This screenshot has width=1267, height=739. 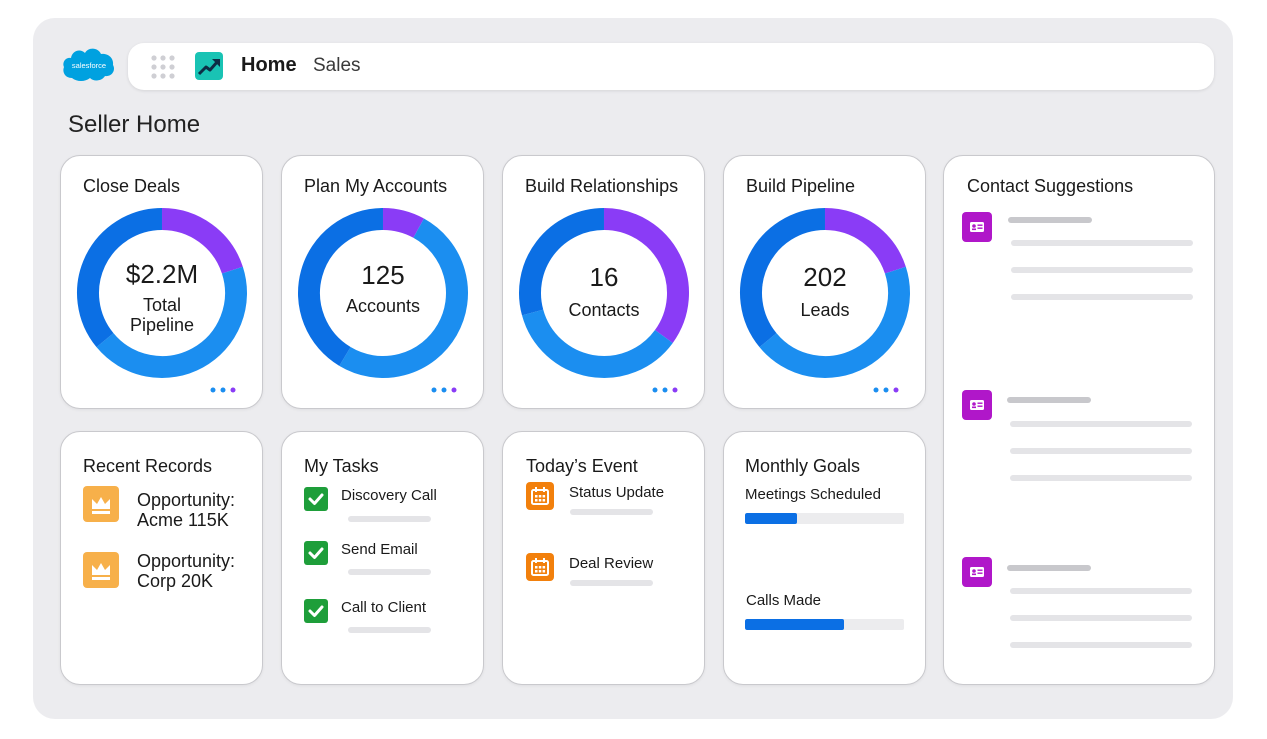 I want to click on metric-value: 16, so click(x=604, y=277).